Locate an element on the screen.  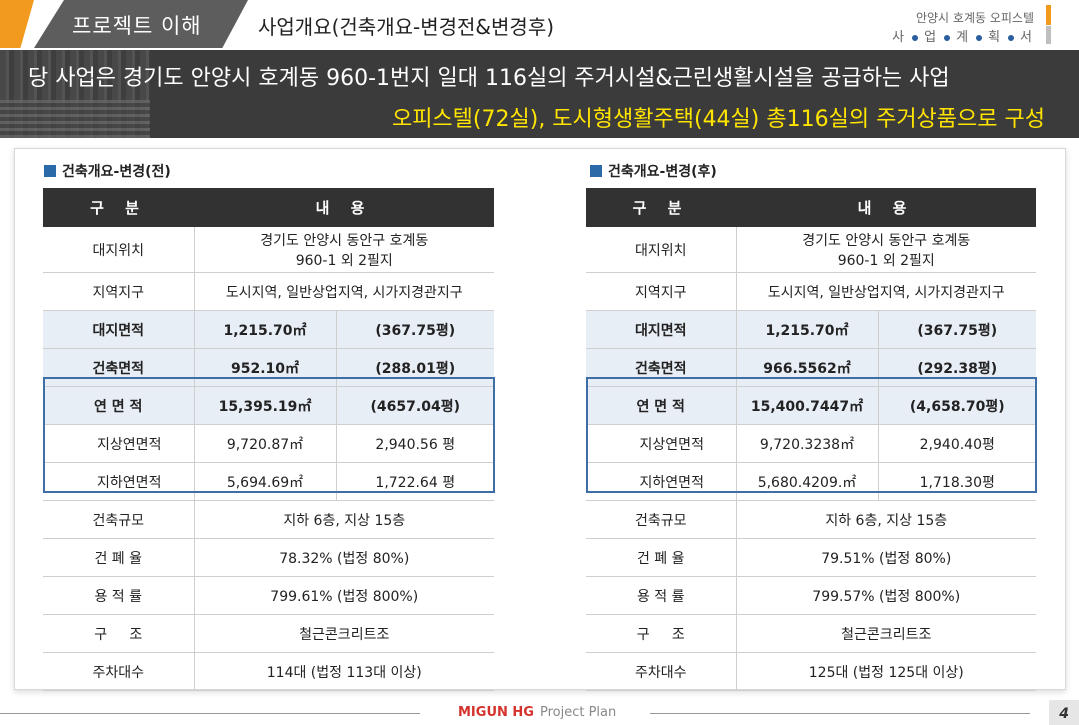
building-area-pyeong: (292.38평) is located at coordinates (957, 367).